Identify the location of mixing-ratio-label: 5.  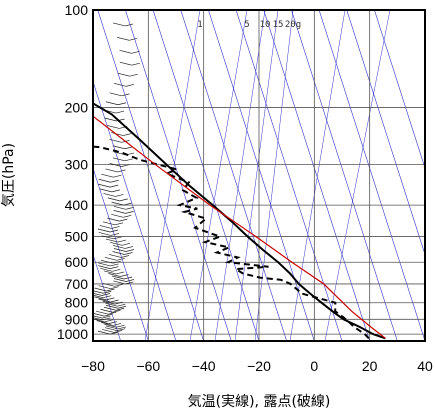
(246, 25).